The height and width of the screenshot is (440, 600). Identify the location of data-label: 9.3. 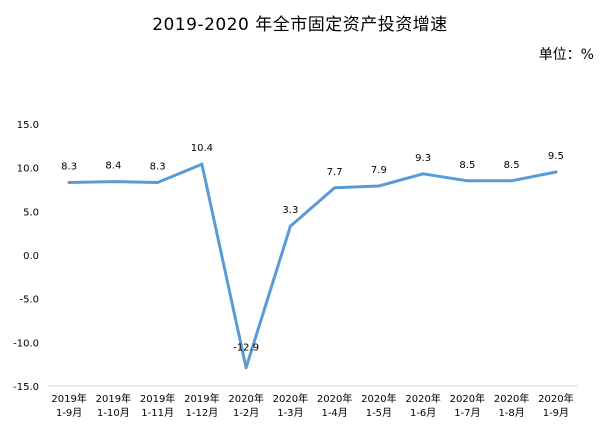
(423, 158).